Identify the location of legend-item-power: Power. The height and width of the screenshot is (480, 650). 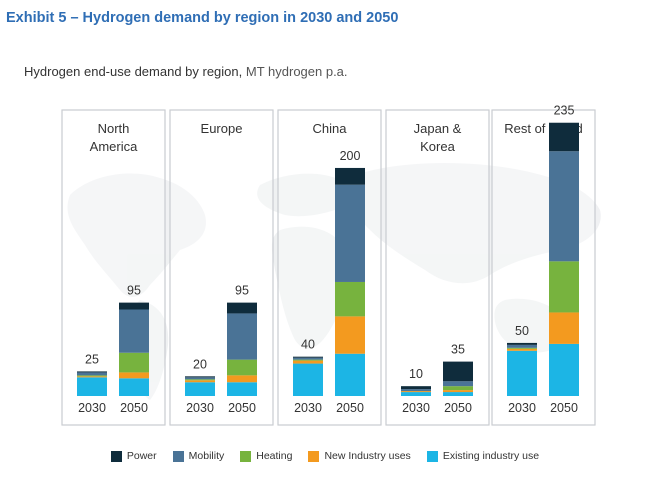
(133, 456).